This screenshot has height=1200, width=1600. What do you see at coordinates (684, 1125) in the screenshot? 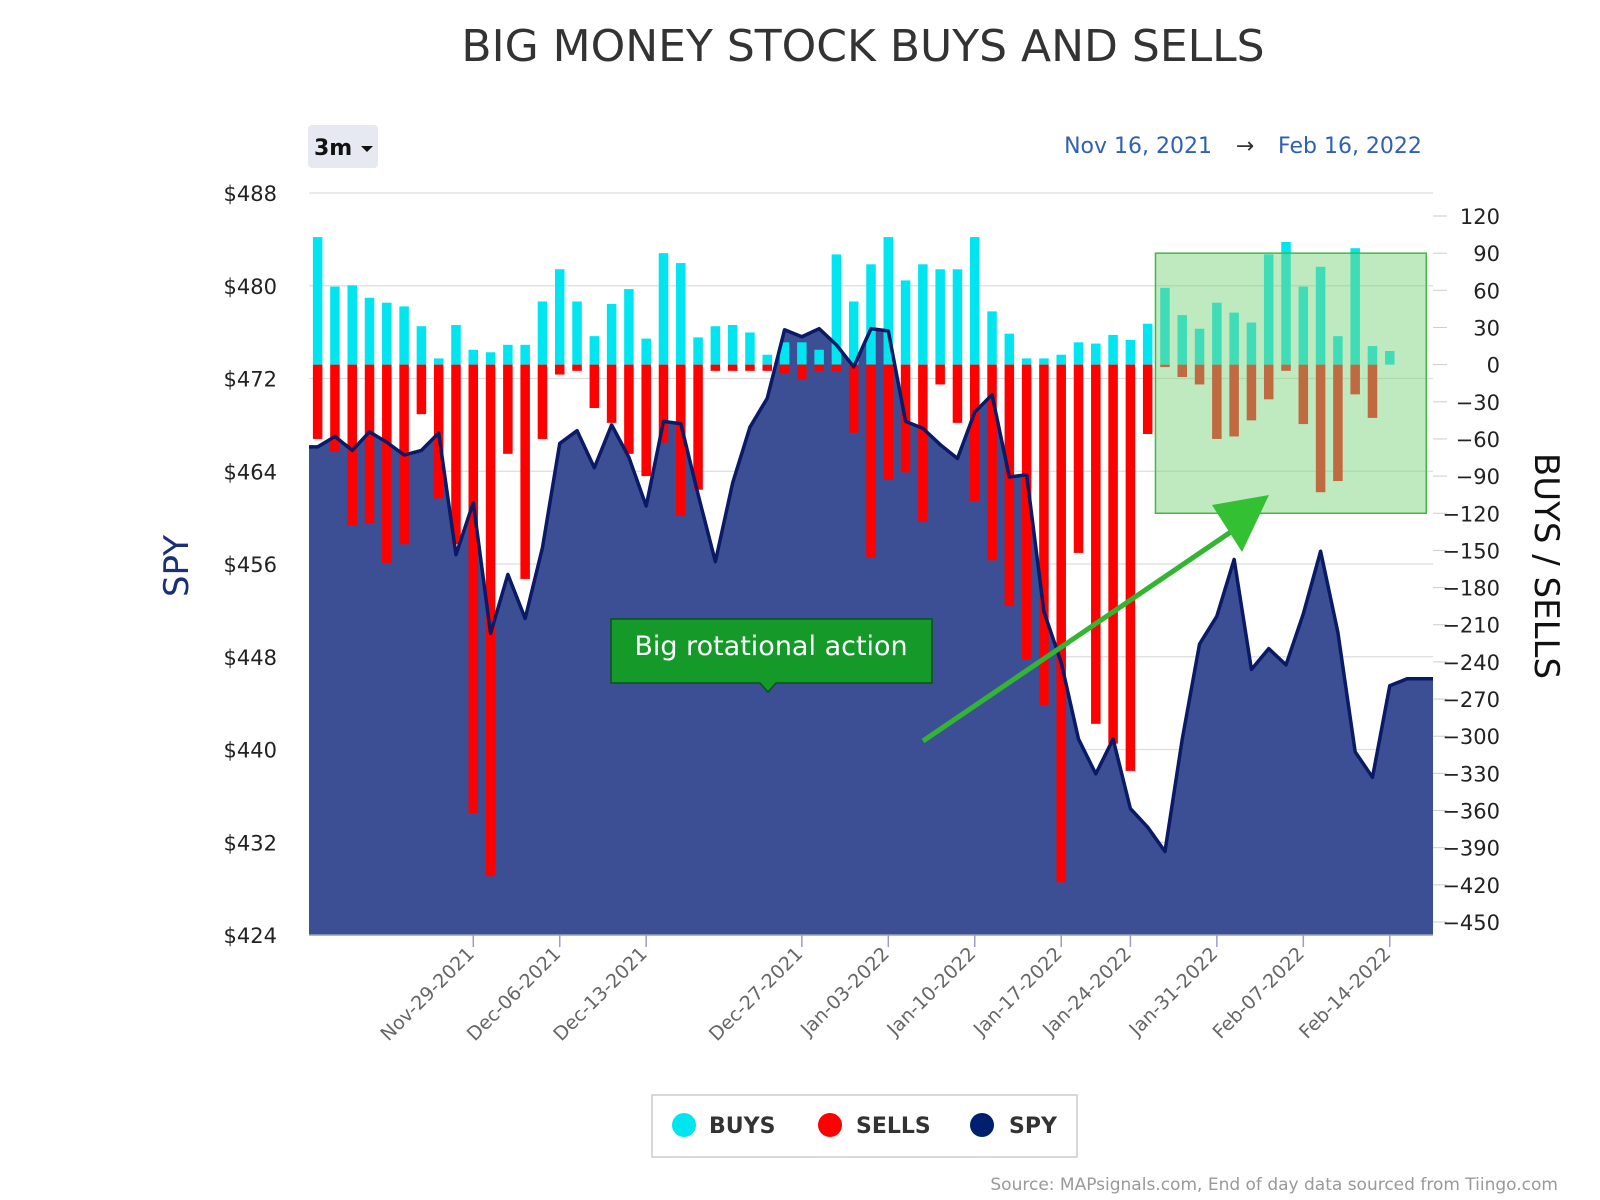
I see `legend-buys-marker` at bounding box center [684, 1125].